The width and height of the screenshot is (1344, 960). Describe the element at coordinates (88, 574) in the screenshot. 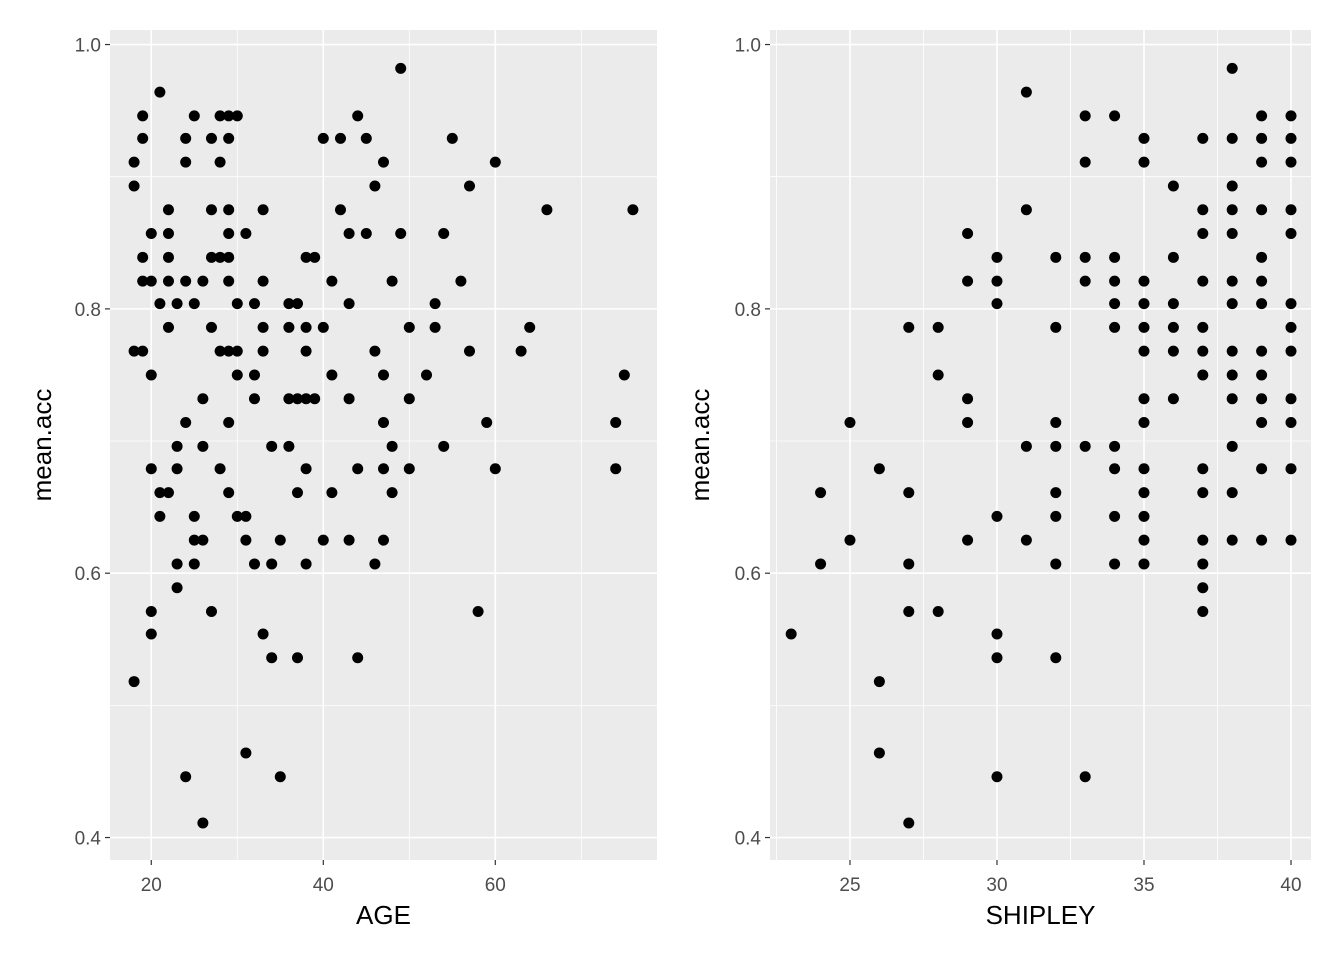

I see `y-tick-label: 0.6` at that location.